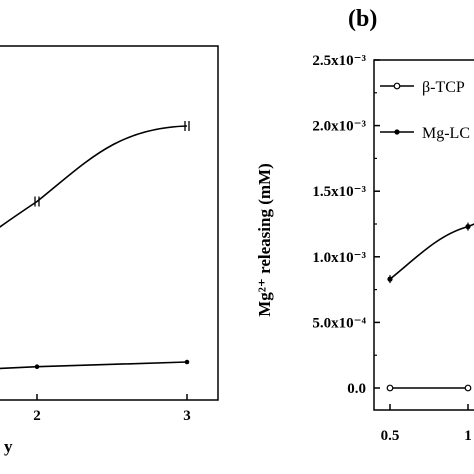 This screenshot has height=474, width=474. What do you see at coordinates (264, 240) in the screenshot?
I see `panel-b-y-axis-label: Mg²⁺ releasing (mM)` at bounding box center [264, 240].